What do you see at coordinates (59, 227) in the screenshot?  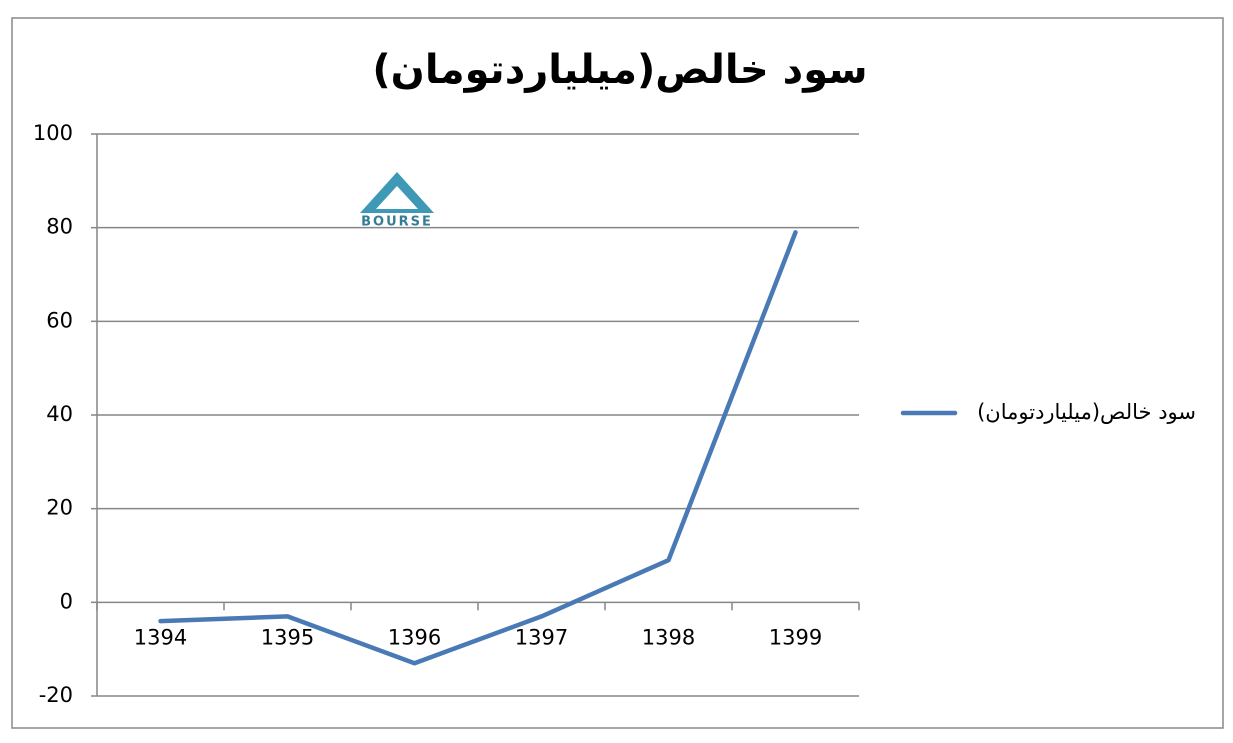 I see `y-tick-label: 80` at bounding box center [59, 227].